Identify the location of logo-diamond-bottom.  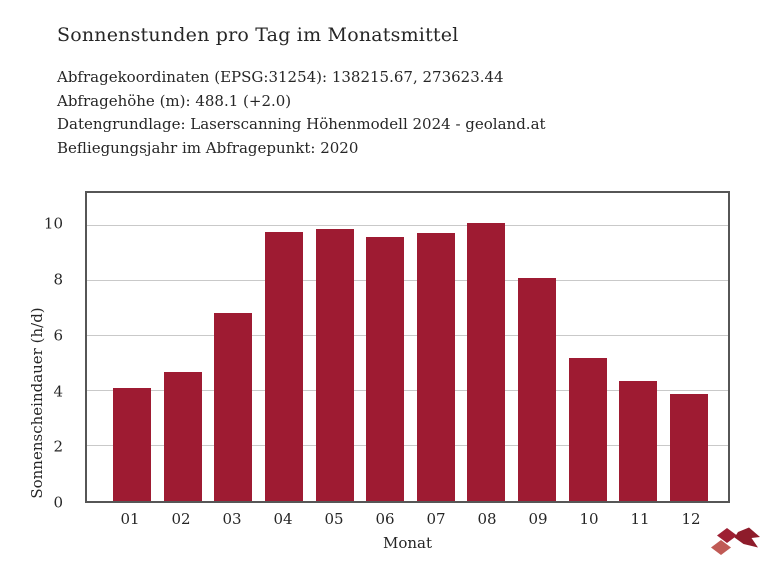
(721, 547).